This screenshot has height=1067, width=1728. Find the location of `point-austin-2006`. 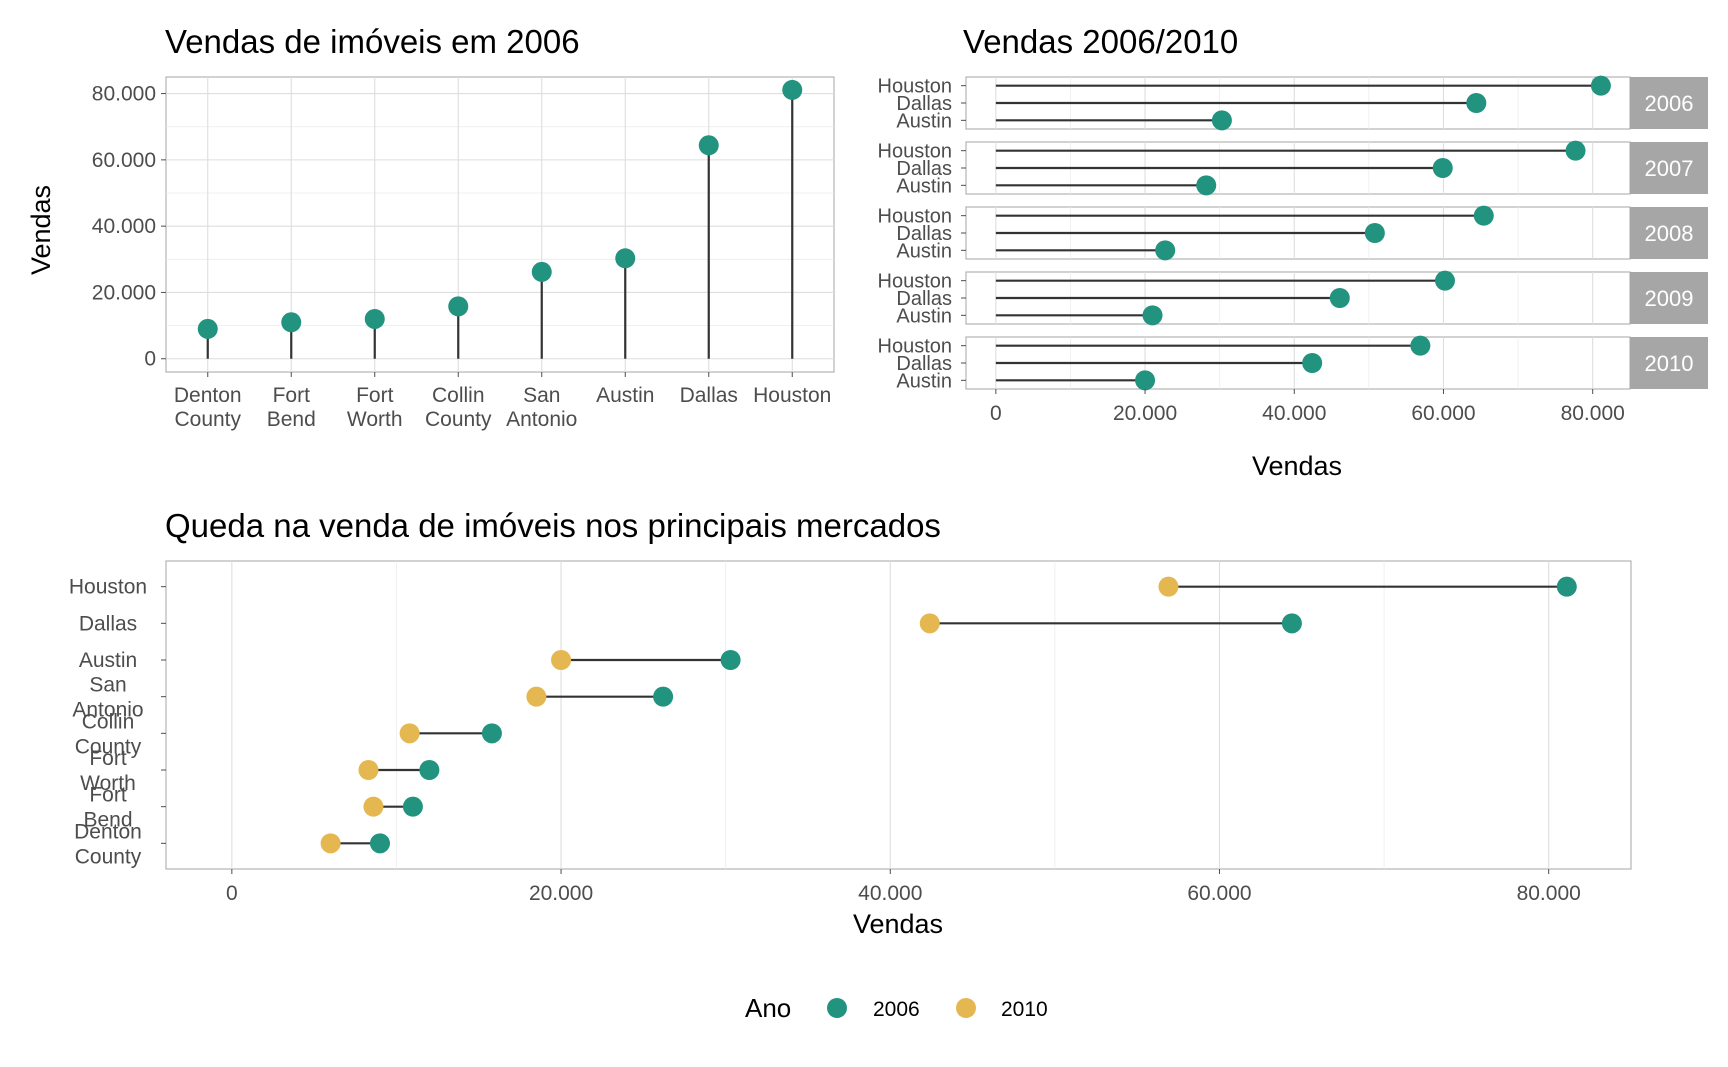

point-austin-2006 is located at coordinates (1221, 120).